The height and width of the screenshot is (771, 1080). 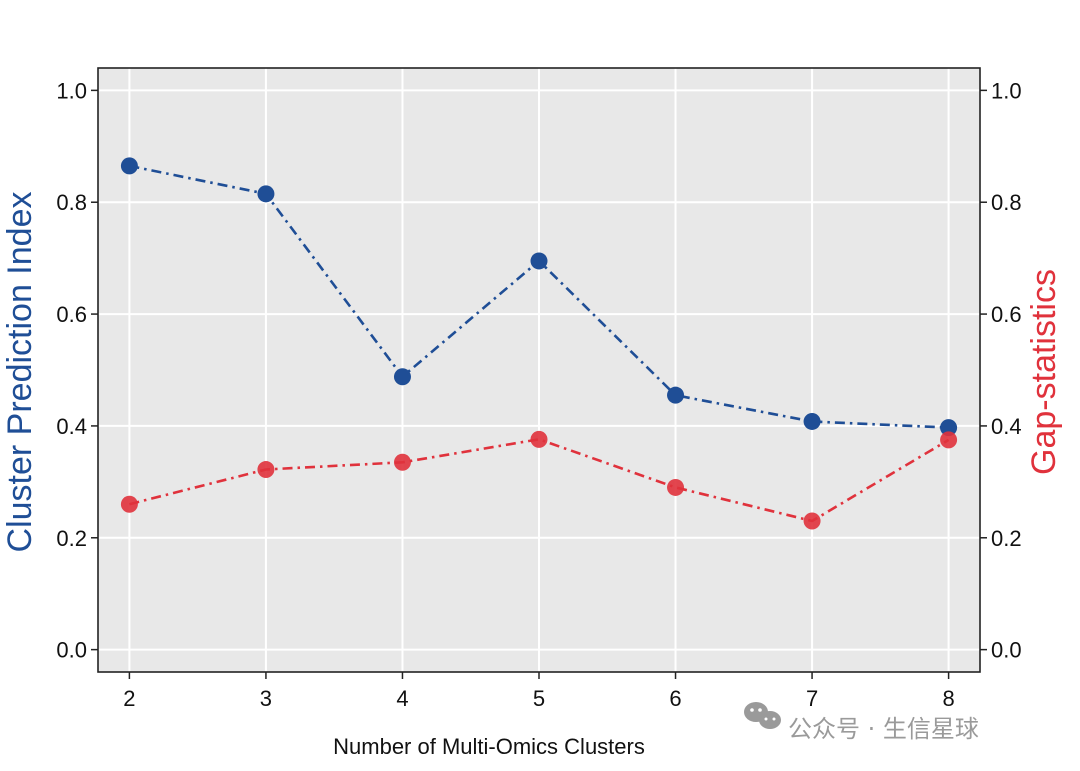 What do you see at coordinates (1006, 314) in the screenshot?
I see `y-right-tick-label: 0.6` at bounding box center [1006, 314].